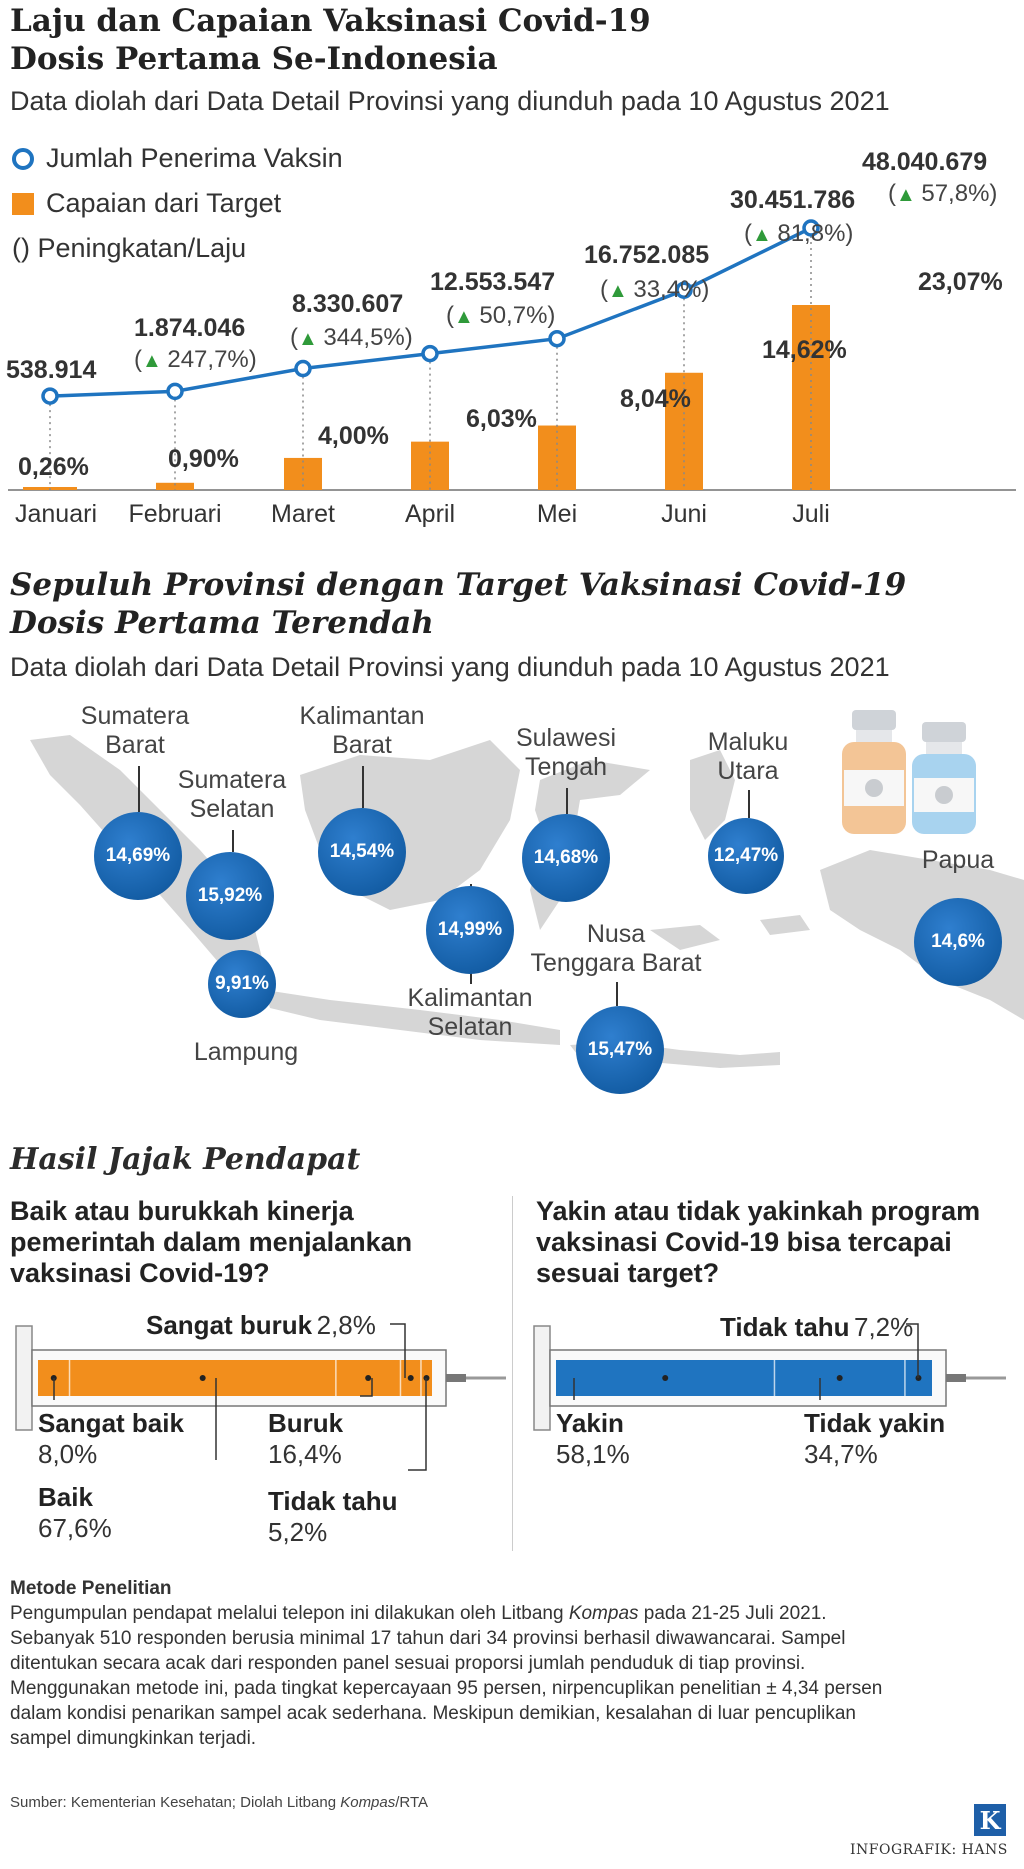 This screenshot has height=1869, width=1024. What do you see at coordinates (493, 282) in the screenshot?
I see `value-label-april: 12.553.547` at bounding box center [493, 282].